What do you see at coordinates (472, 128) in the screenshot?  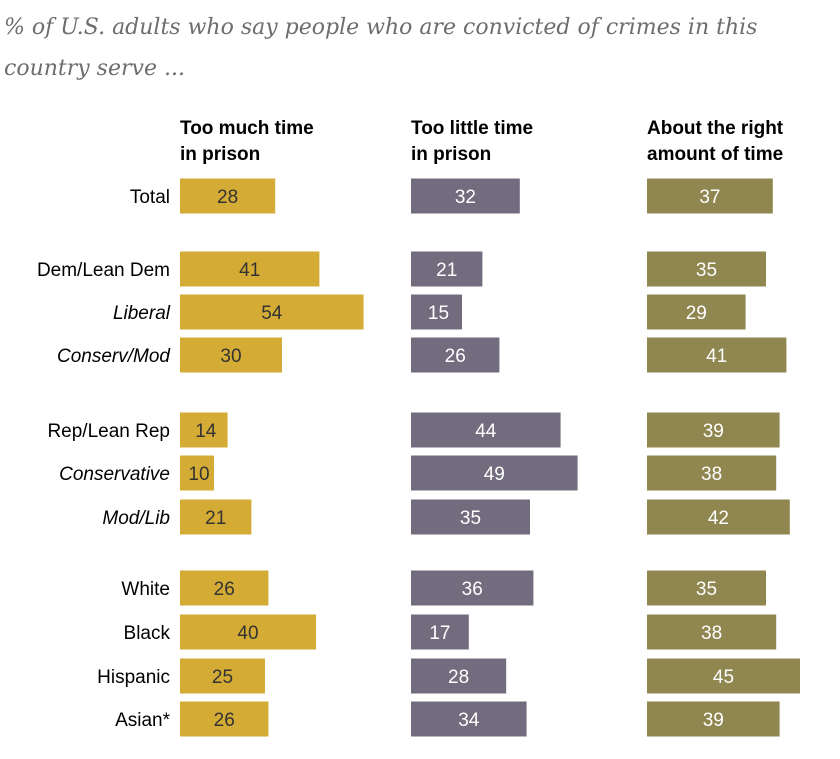 I see `column-header-2-line-1: Too little time` at bounding box center [472, 128].